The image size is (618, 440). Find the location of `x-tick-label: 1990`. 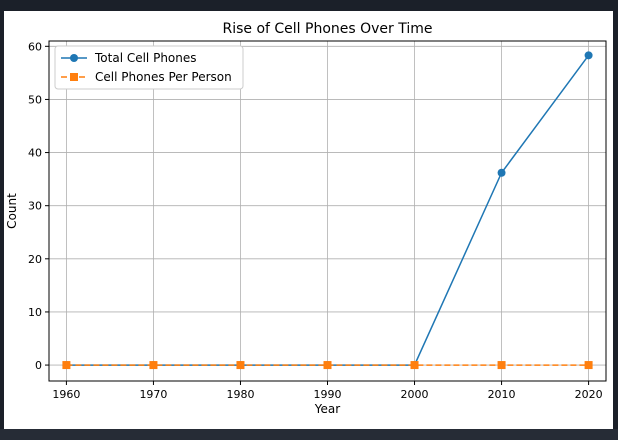

x-tick-label: 1990 is located at coordinates (328, 394).